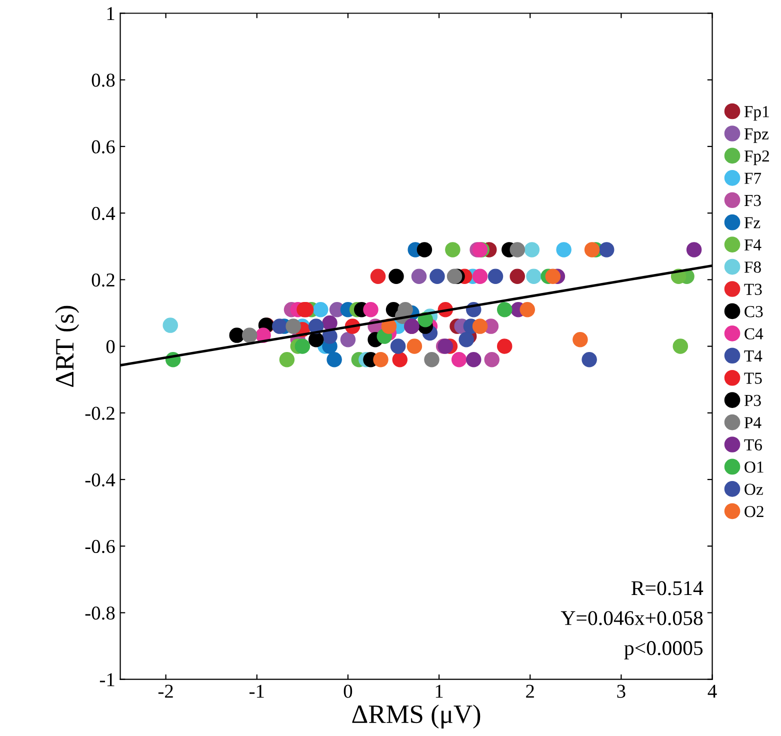 This screenshot has width=781, height=736. What do you see at coordinates (348, 691) in the screenshot?
I see `x-tick-label: 0` at bounding box center [348, 691].